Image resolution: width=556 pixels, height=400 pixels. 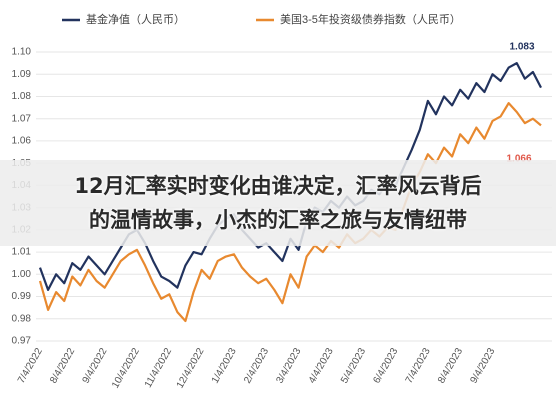 What do you see at coordinates (224, 366) in the screenshot?
I see `x-tick-label: 1/4/2023` at bounding box center [224, 366].